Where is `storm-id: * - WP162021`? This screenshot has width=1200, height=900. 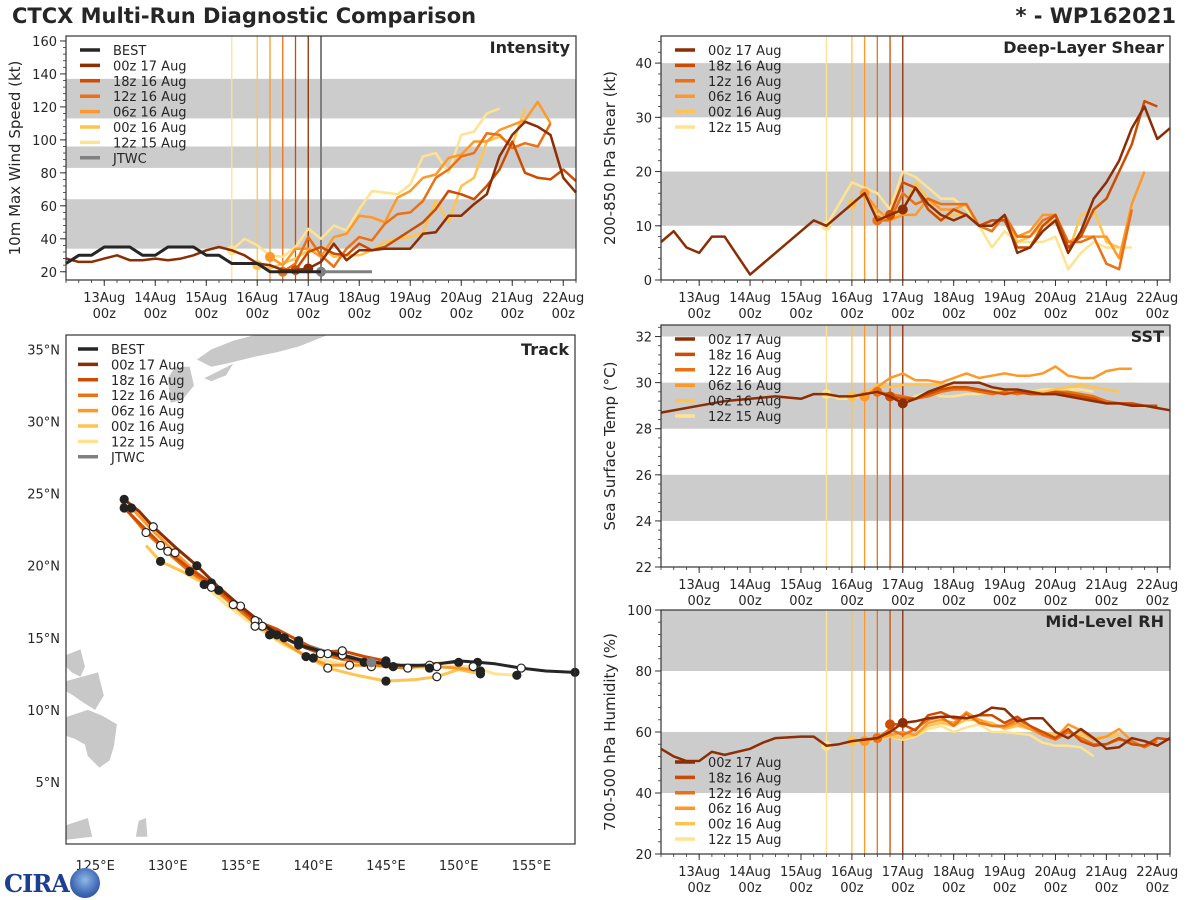 storm-id: * - WP162021 is located at coordinates (1095, 16).